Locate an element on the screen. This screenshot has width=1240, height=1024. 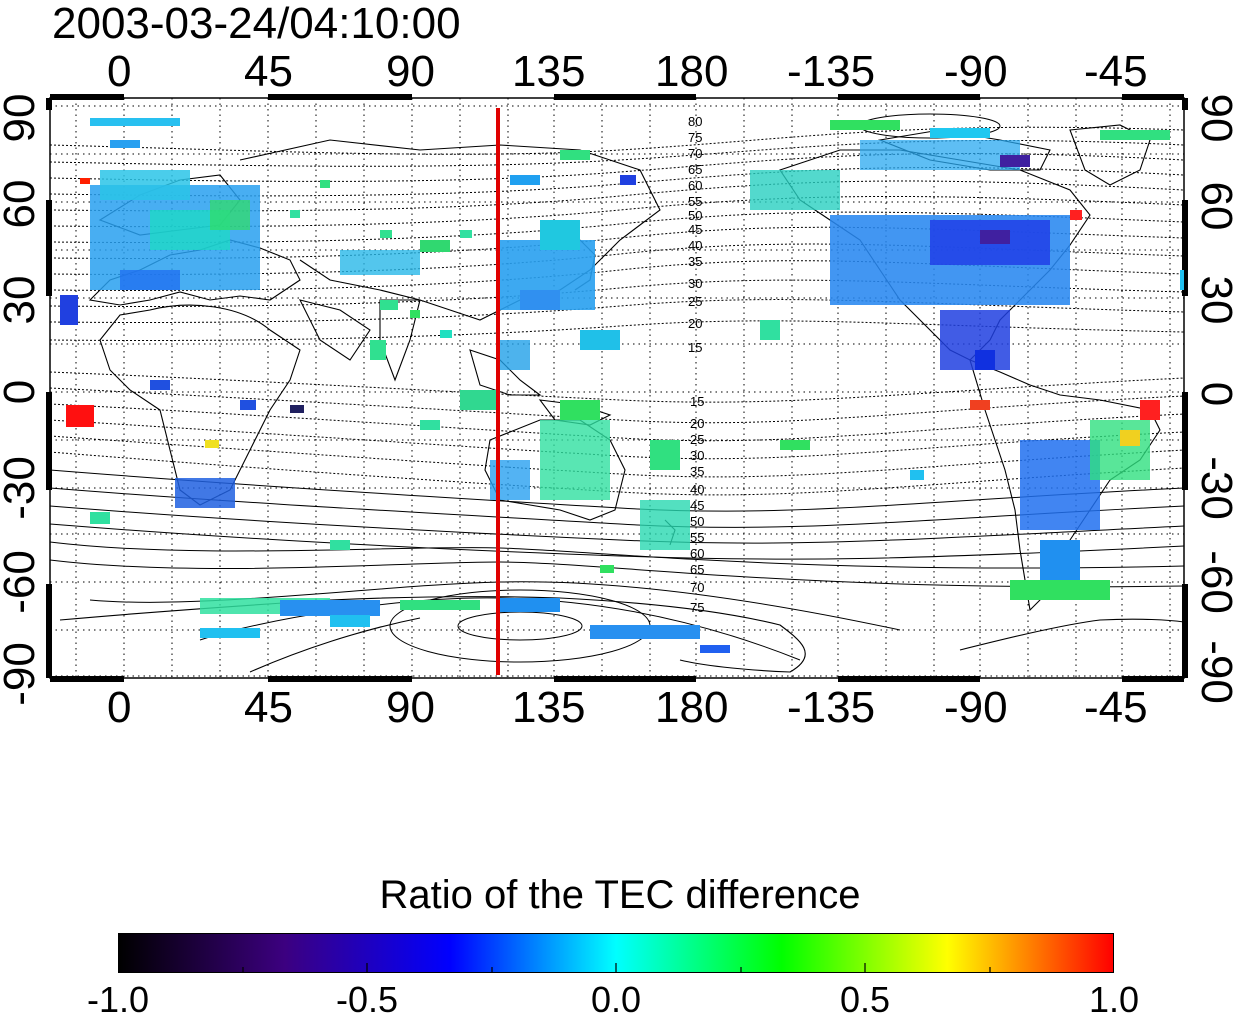
top-x-tick: -45 is located at coordinates (1116, 71).